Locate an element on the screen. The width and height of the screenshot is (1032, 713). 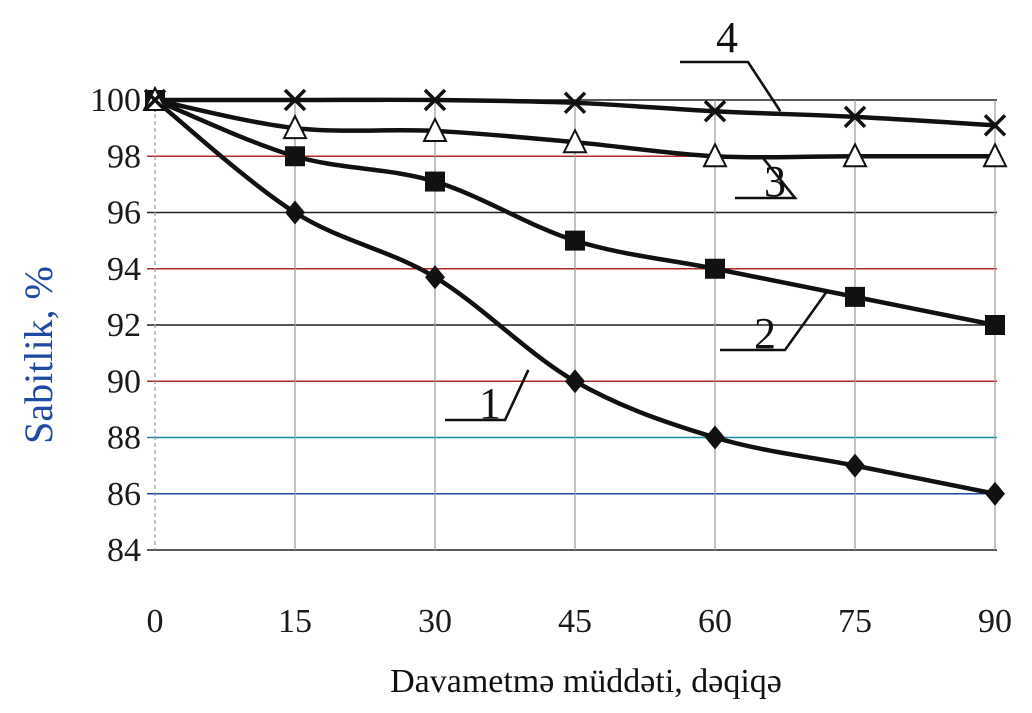
curve-label-1: 1 is located at coordinates (490, 403).